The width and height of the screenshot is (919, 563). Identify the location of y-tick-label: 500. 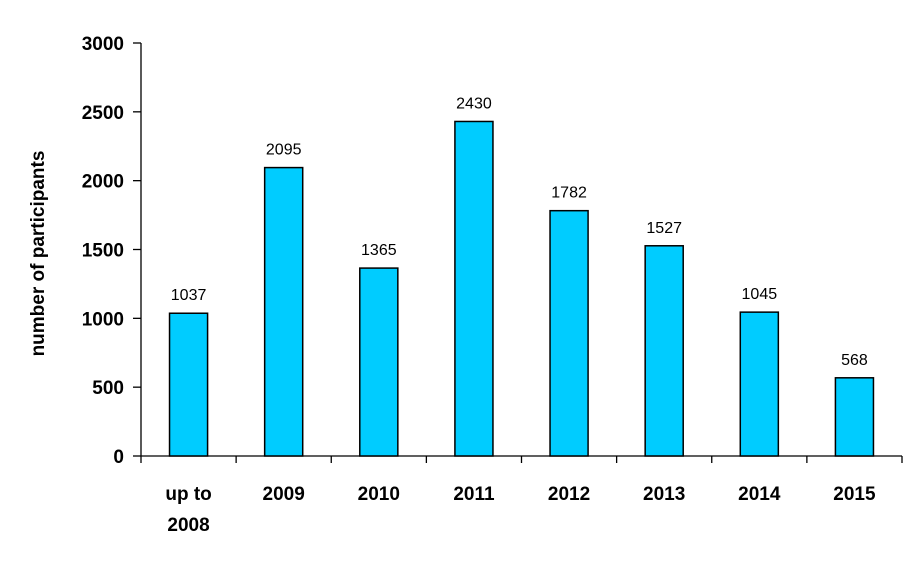
(108, 388).